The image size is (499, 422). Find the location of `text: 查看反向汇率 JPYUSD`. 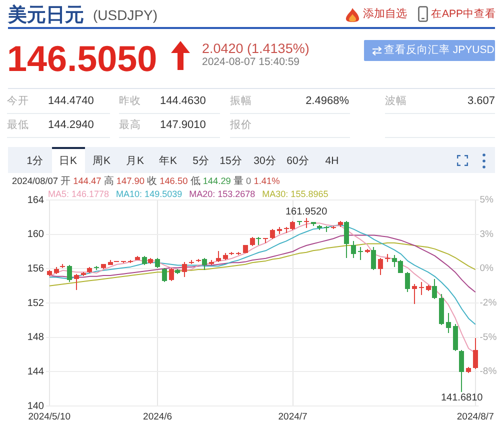

text: 查看反向汇率 JPYUSD is located at coordinates (439, 50).